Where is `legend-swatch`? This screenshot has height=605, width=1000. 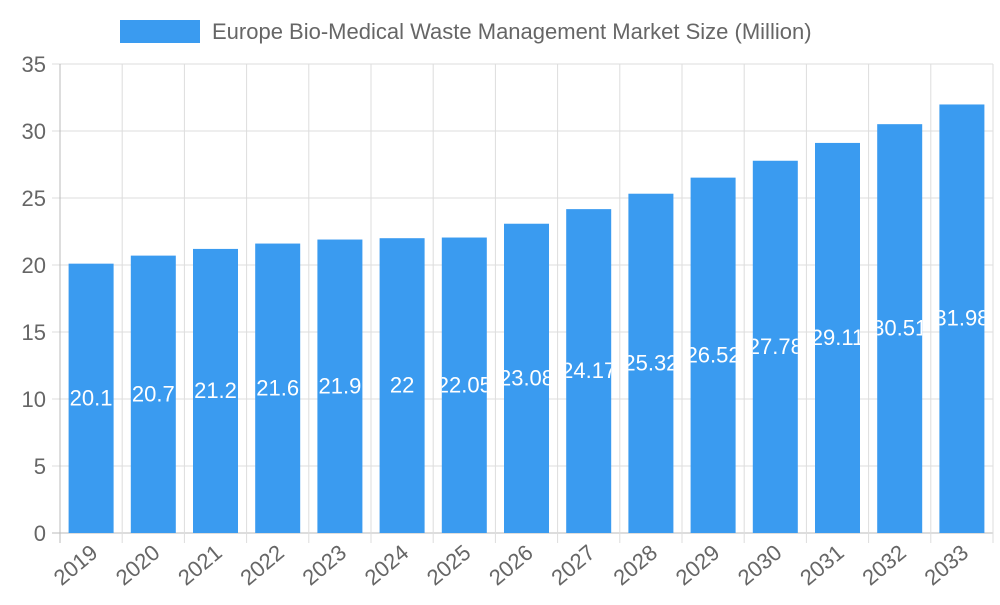
legend-swatch is located at coordinates (160, 31).